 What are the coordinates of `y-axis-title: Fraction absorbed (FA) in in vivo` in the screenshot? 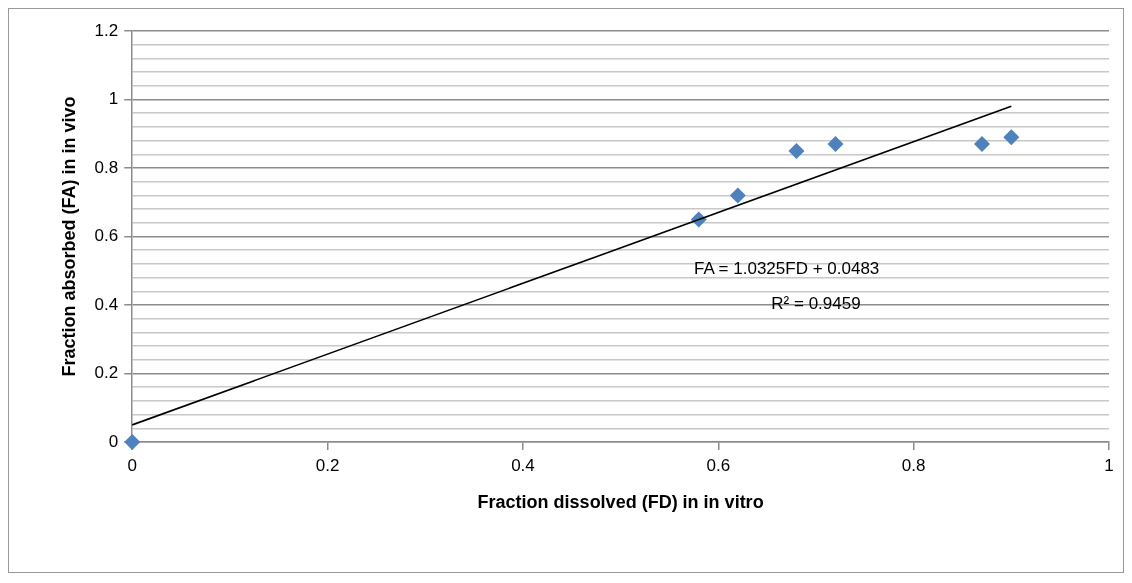 It's located at (68, 236).